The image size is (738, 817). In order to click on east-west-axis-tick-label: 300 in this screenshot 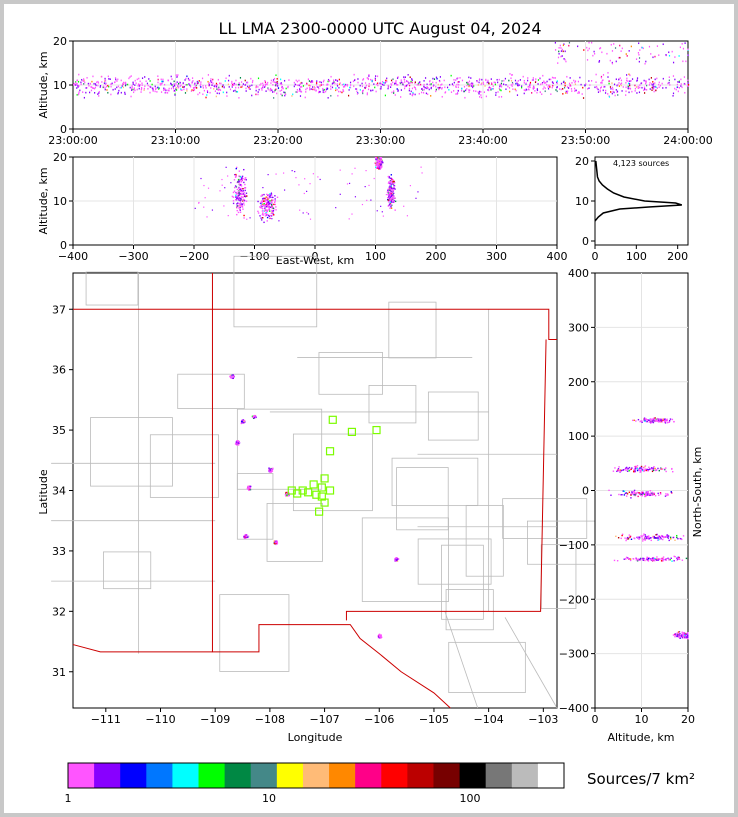, I will do `click(496, 256)`.